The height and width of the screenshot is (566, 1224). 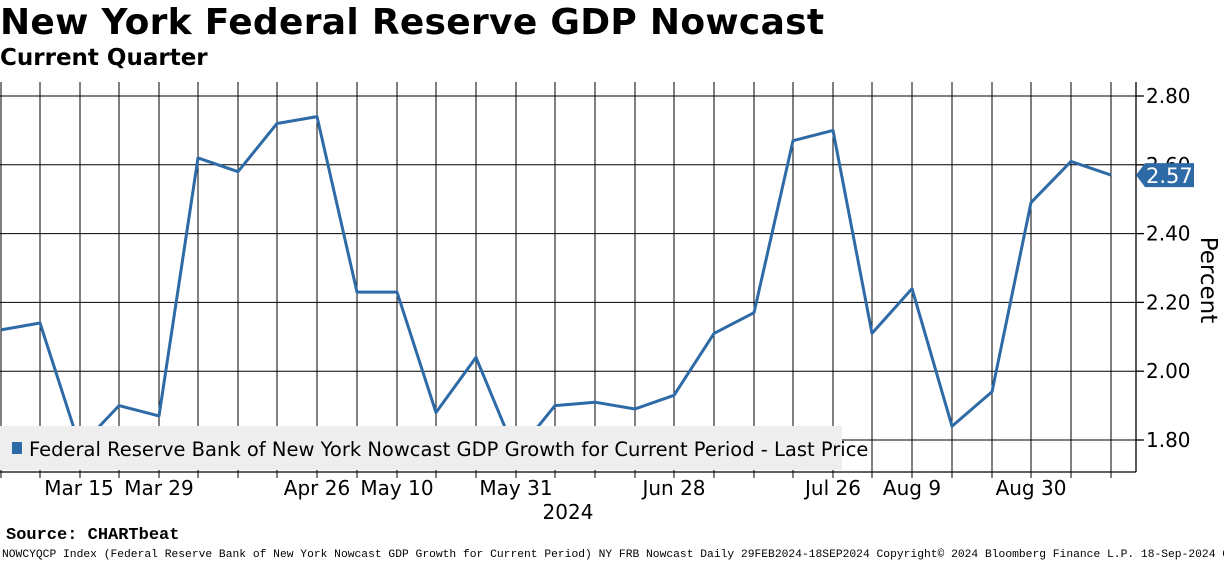 What do you see at coordinates (396, 488) in the screenshot?
I see `x-tick-label: May 10` at bounding box center [396, 488].